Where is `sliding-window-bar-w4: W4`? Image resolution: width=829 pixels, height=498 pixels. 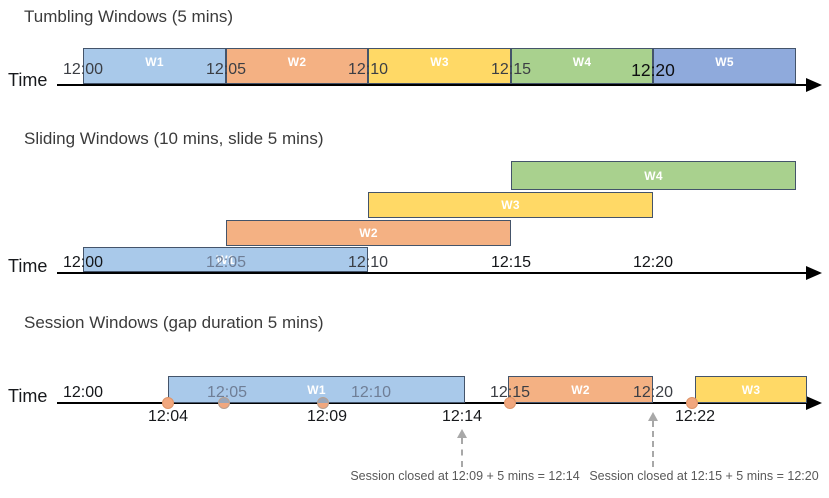 sliding-window-bar-w4: W4 is located at coordinates (653, 175).